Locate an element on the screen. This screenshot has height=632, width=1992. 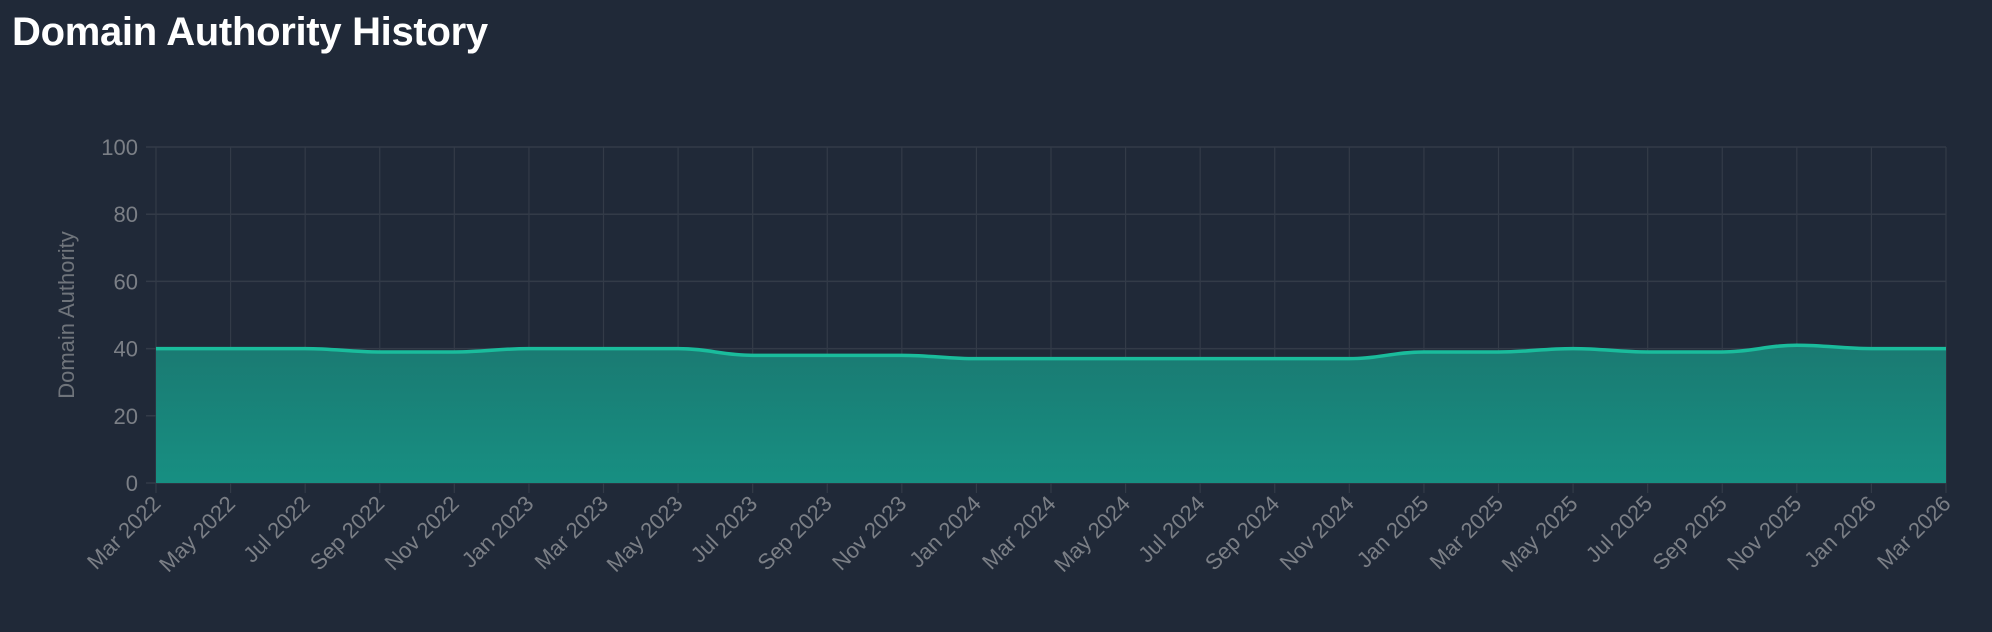
x-tick-label: May 2025 is located at coordinates (1540, 534).